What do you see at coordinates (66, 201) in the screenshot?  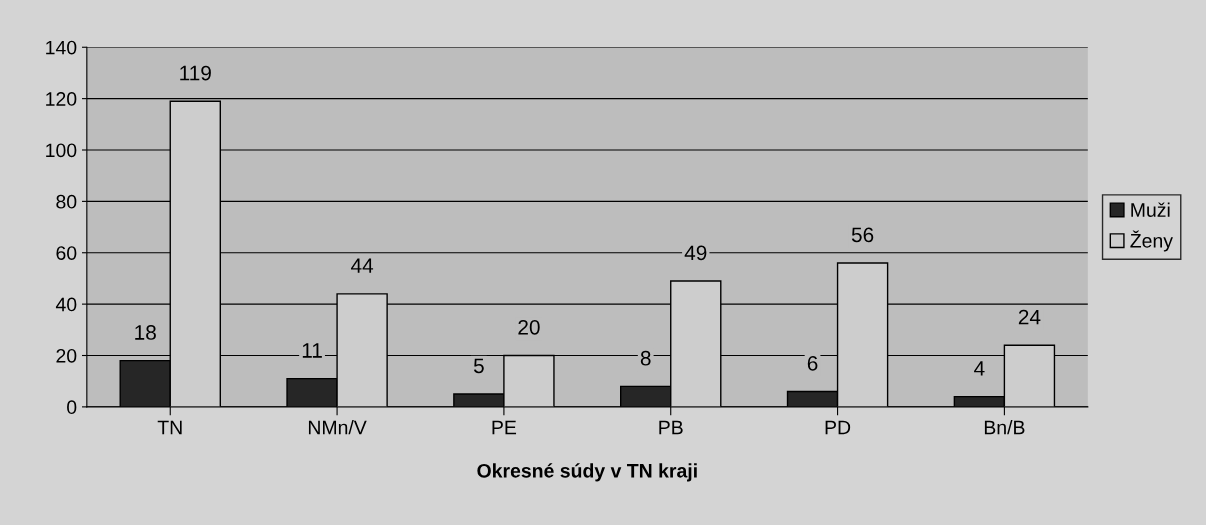 I see `y-tick-label: 80` at bounding box center [66, 201].